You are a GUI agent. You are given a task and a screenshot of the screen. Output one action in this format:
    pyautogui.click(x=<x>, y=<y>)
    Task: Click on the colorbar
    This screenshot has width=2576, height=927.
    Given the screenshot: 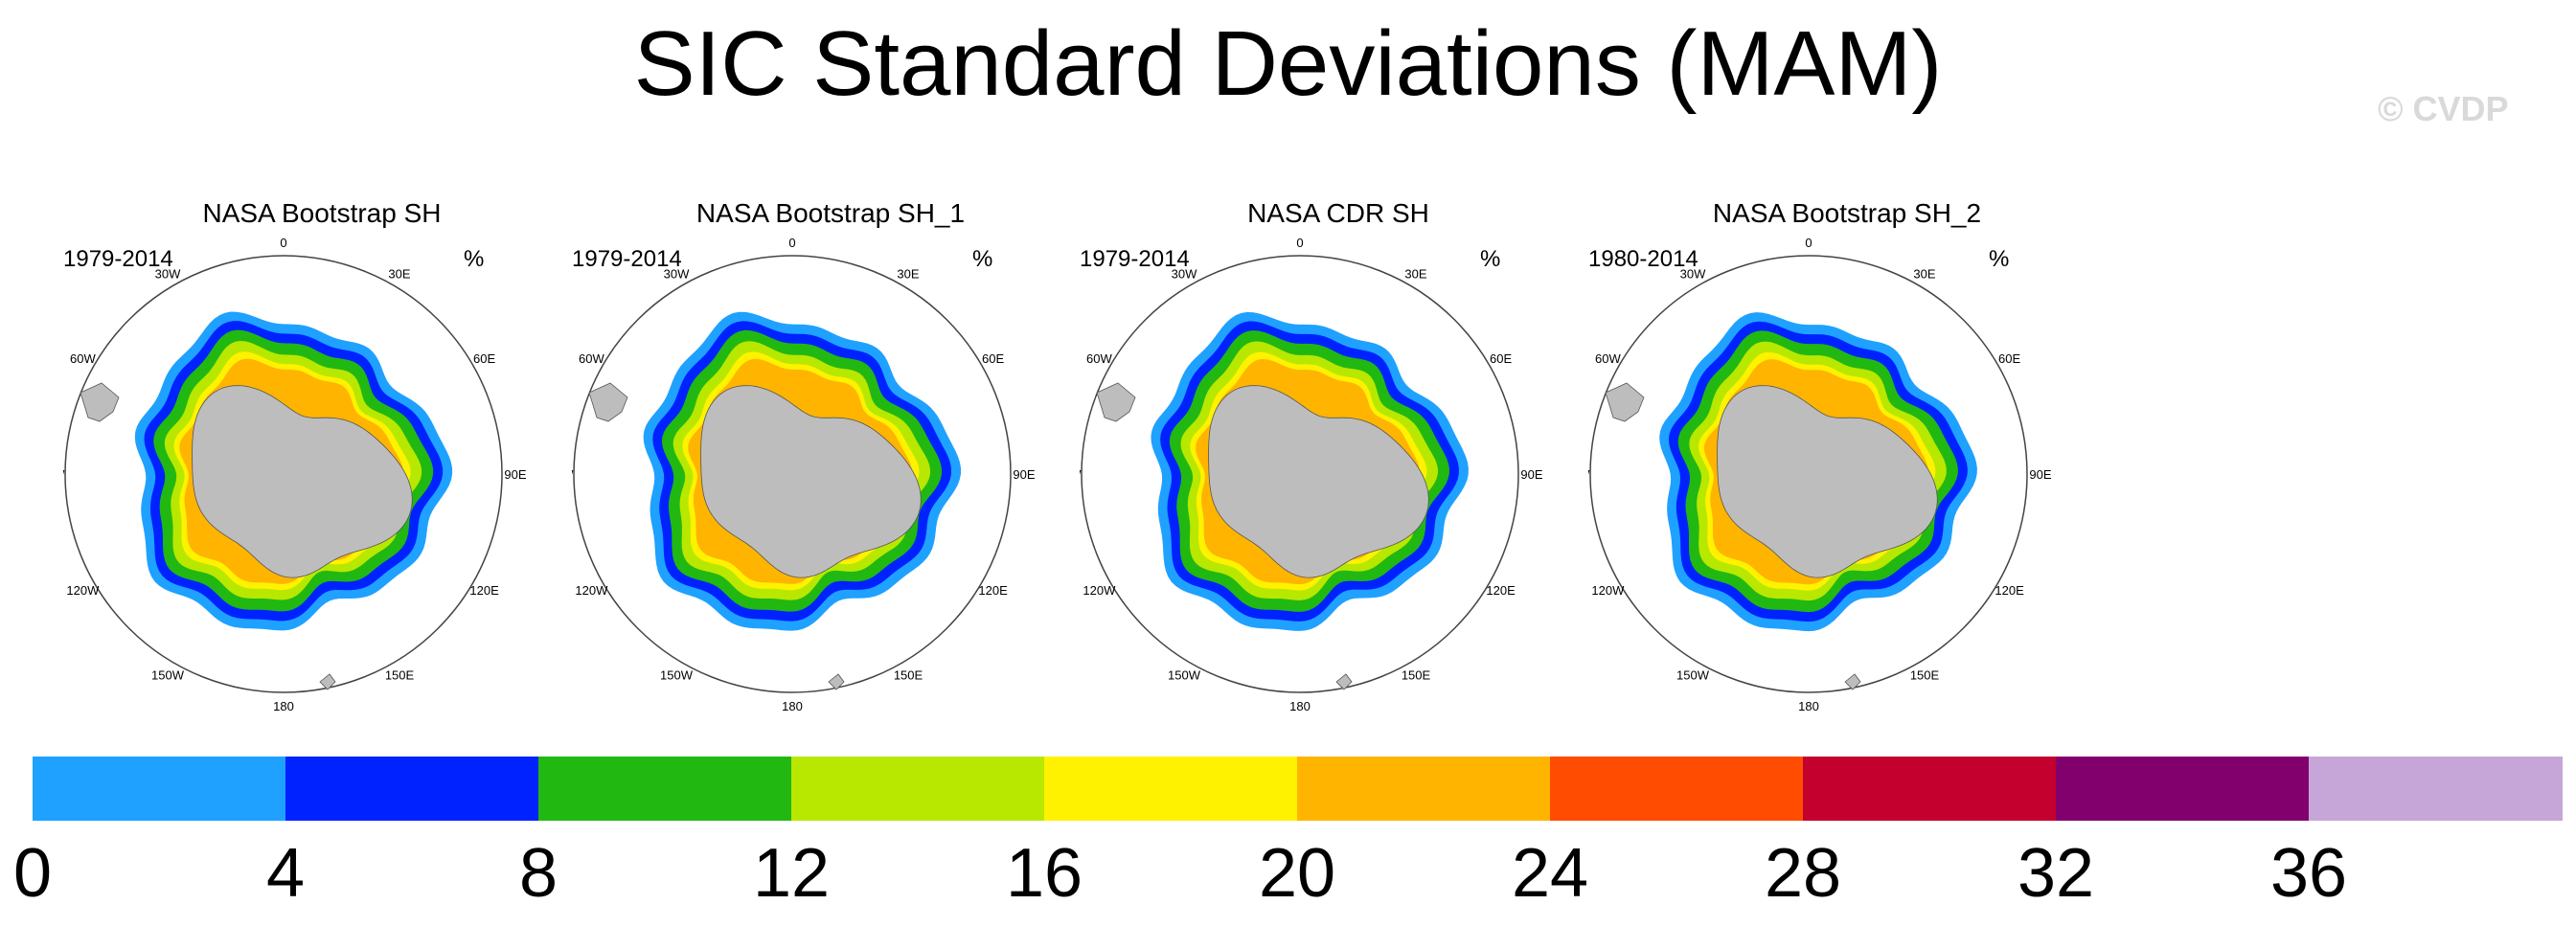 What is the action you would take?
    pyautogui.click(x=1298, y=789)
    